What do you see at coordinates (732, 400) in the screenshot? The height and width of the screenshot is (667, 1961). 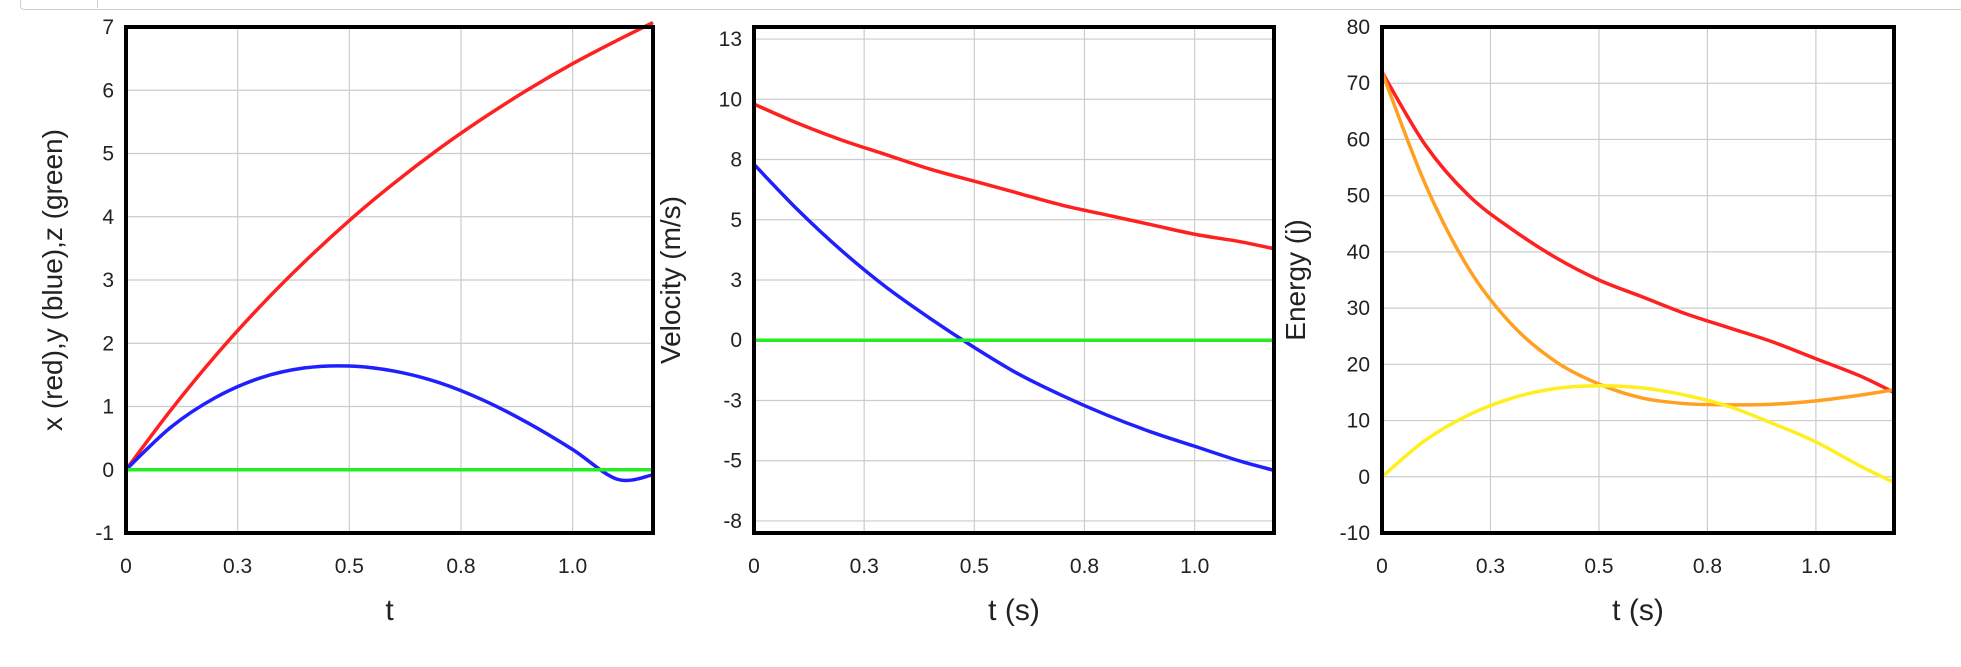 I see `y-tick-label: -3` at bounding box center [732, 400].